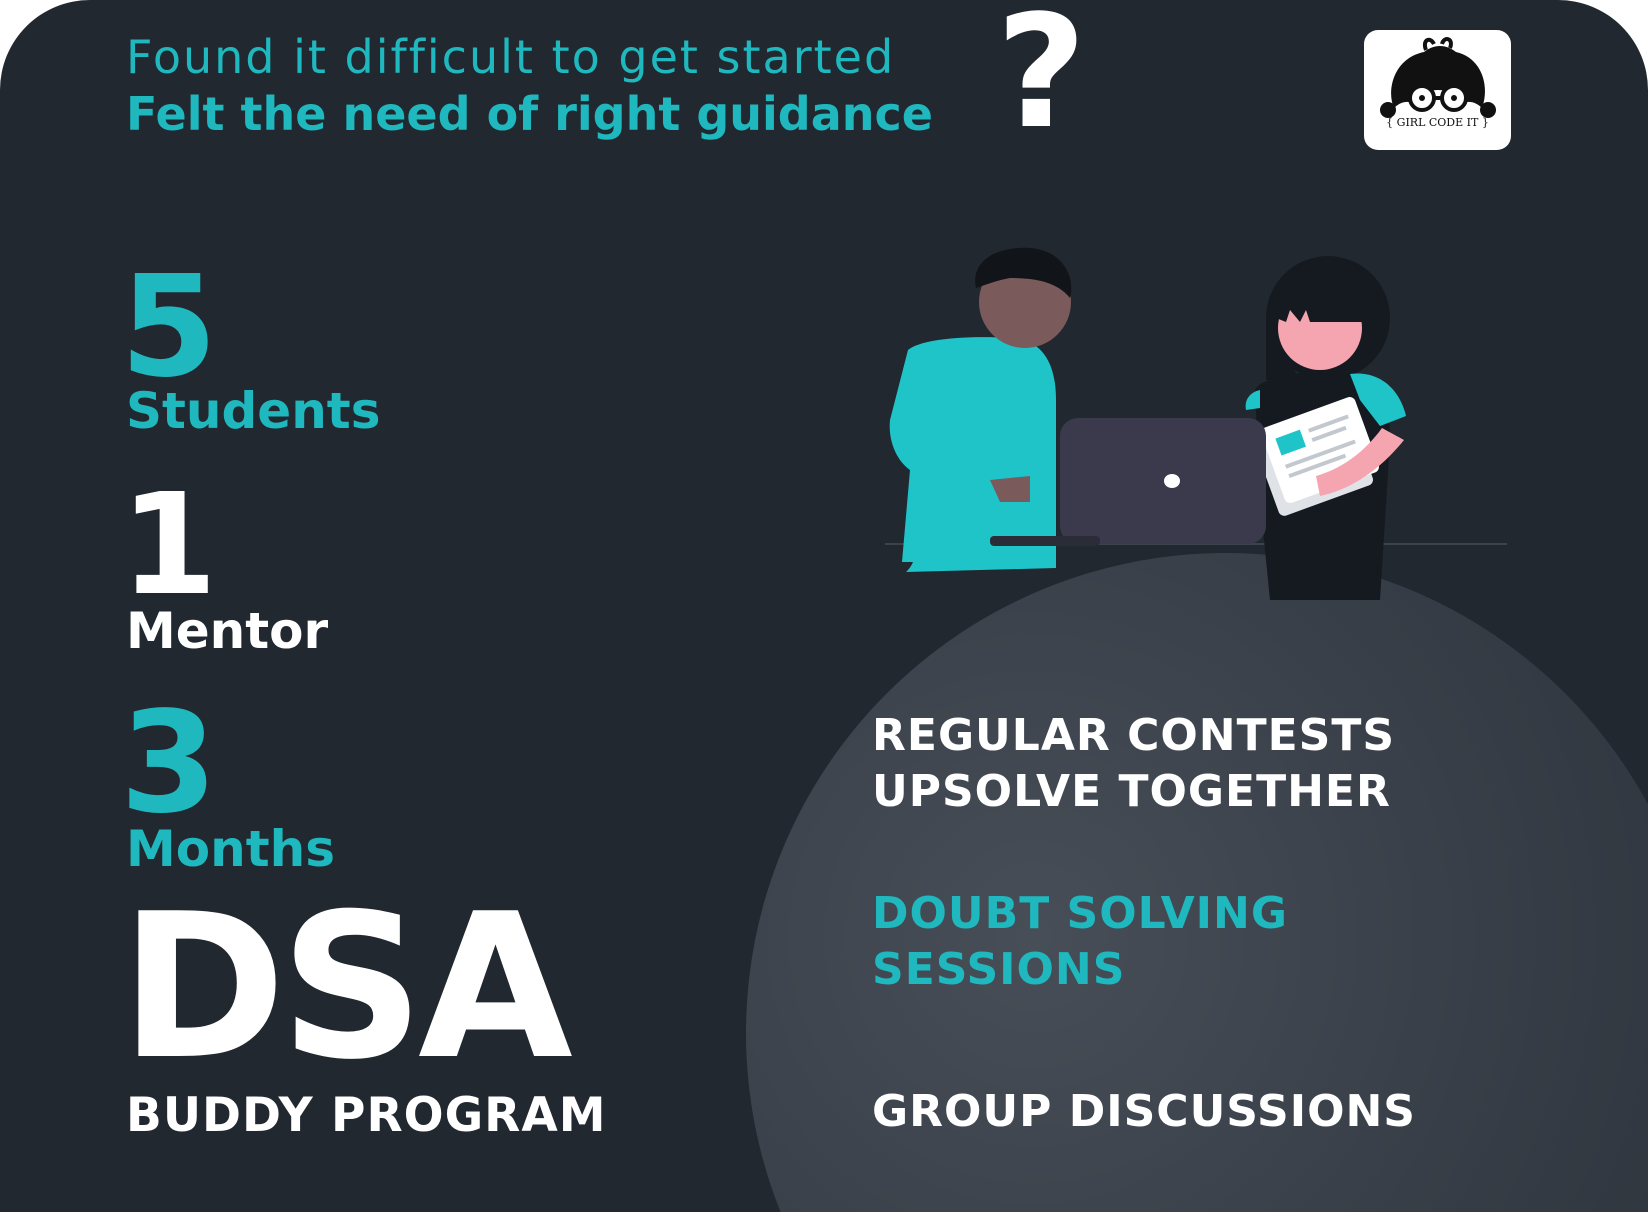  Describe the element at coordinates (227, 631) in the screenshot. I see `stat-label-mentor: Mentor` at that location.